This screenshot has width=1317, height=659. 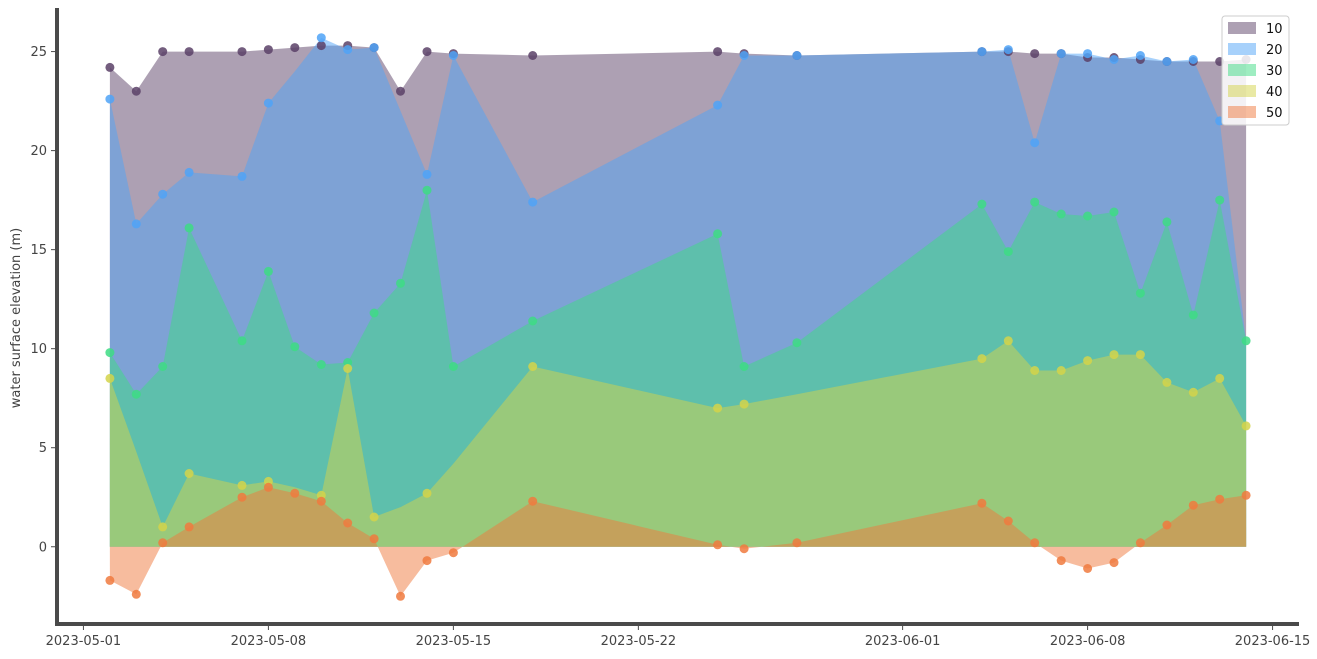 I want to click on legend: 10 20 30 40 50, so click(x=1255, y=70).